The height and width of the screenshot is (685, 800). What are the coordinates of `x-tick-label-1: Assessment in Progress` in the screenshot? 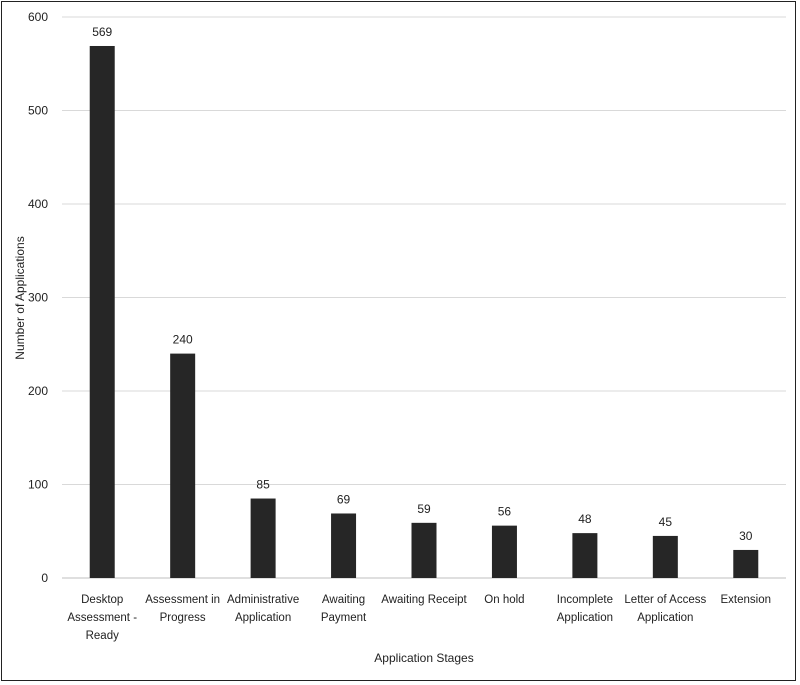 It's located at (182, 609).